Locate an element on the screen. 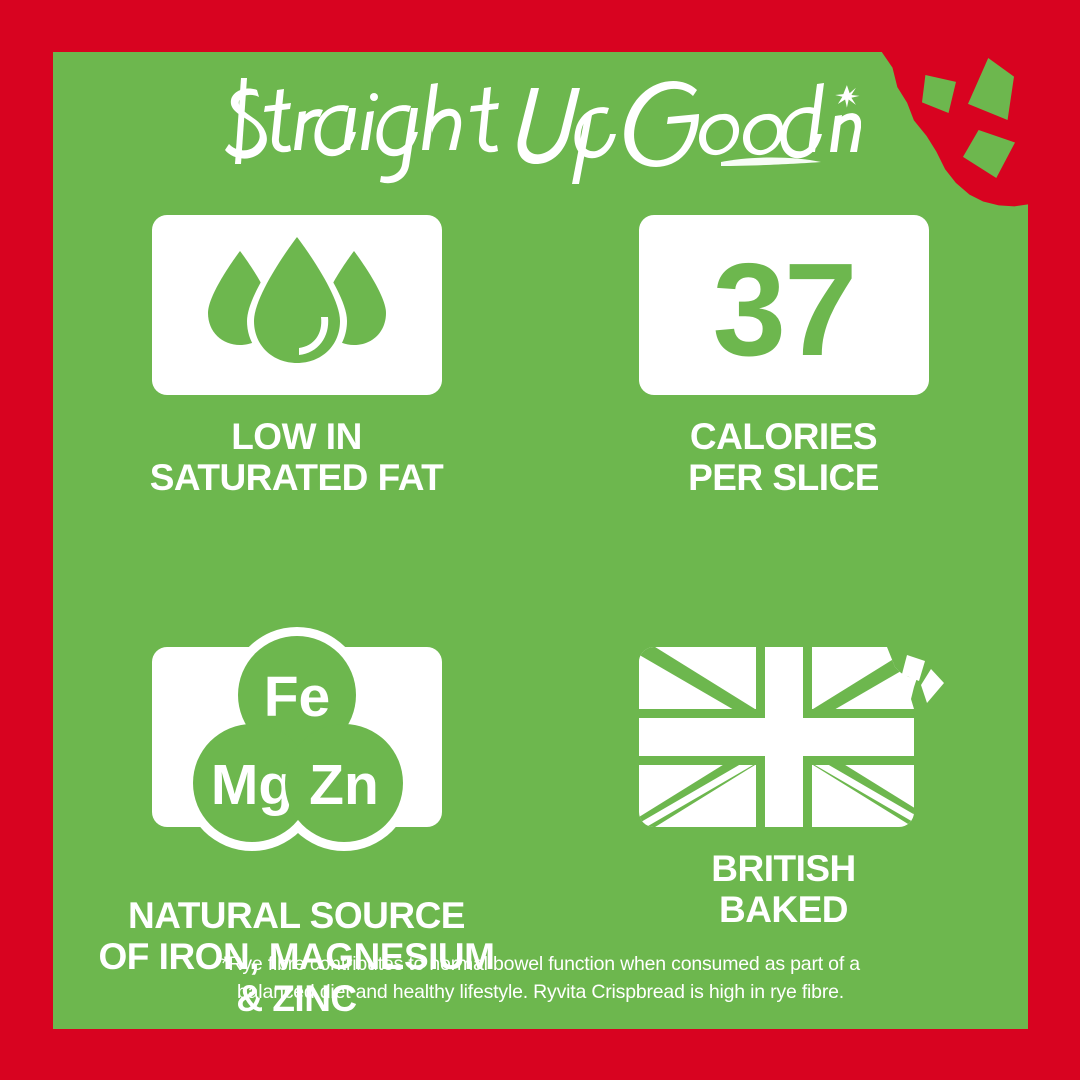  mineral-circle-zn is located at coordinates (343, 782).